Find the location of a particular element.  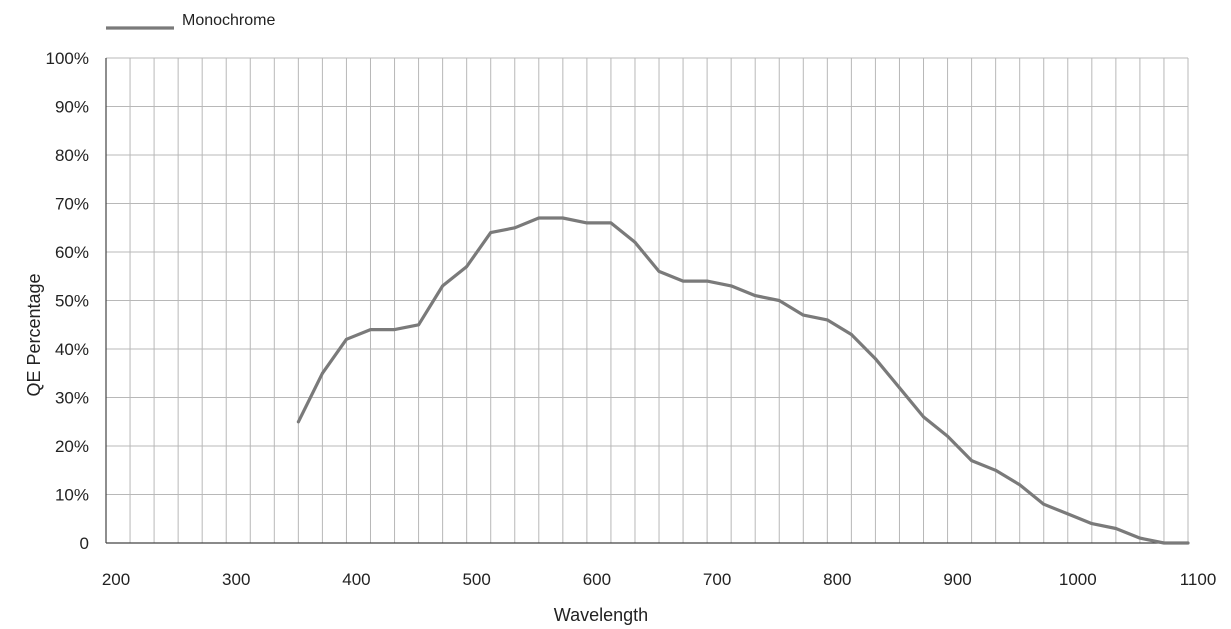

x-tick-label: 500 is located at coordinates (476, 579).